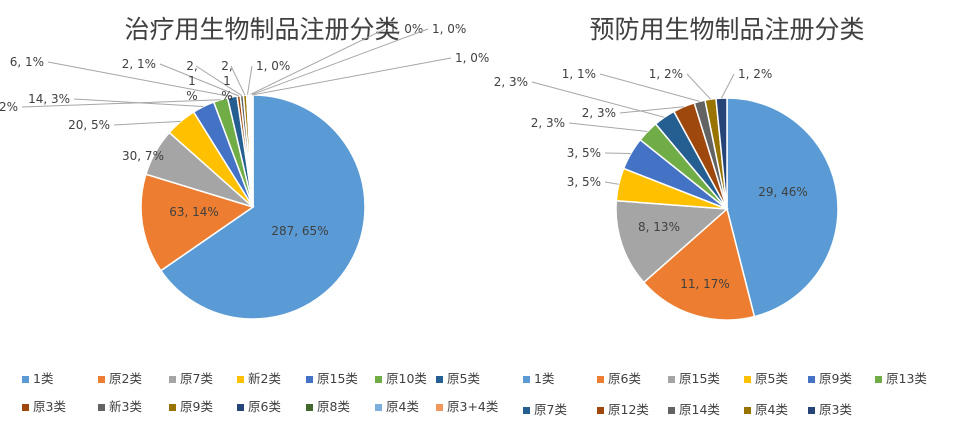 Image resolution: width=966 pixels, height=438 pixels. I want to click on legend-item-原3plus4类: 原3+4类, so click(467, 406).